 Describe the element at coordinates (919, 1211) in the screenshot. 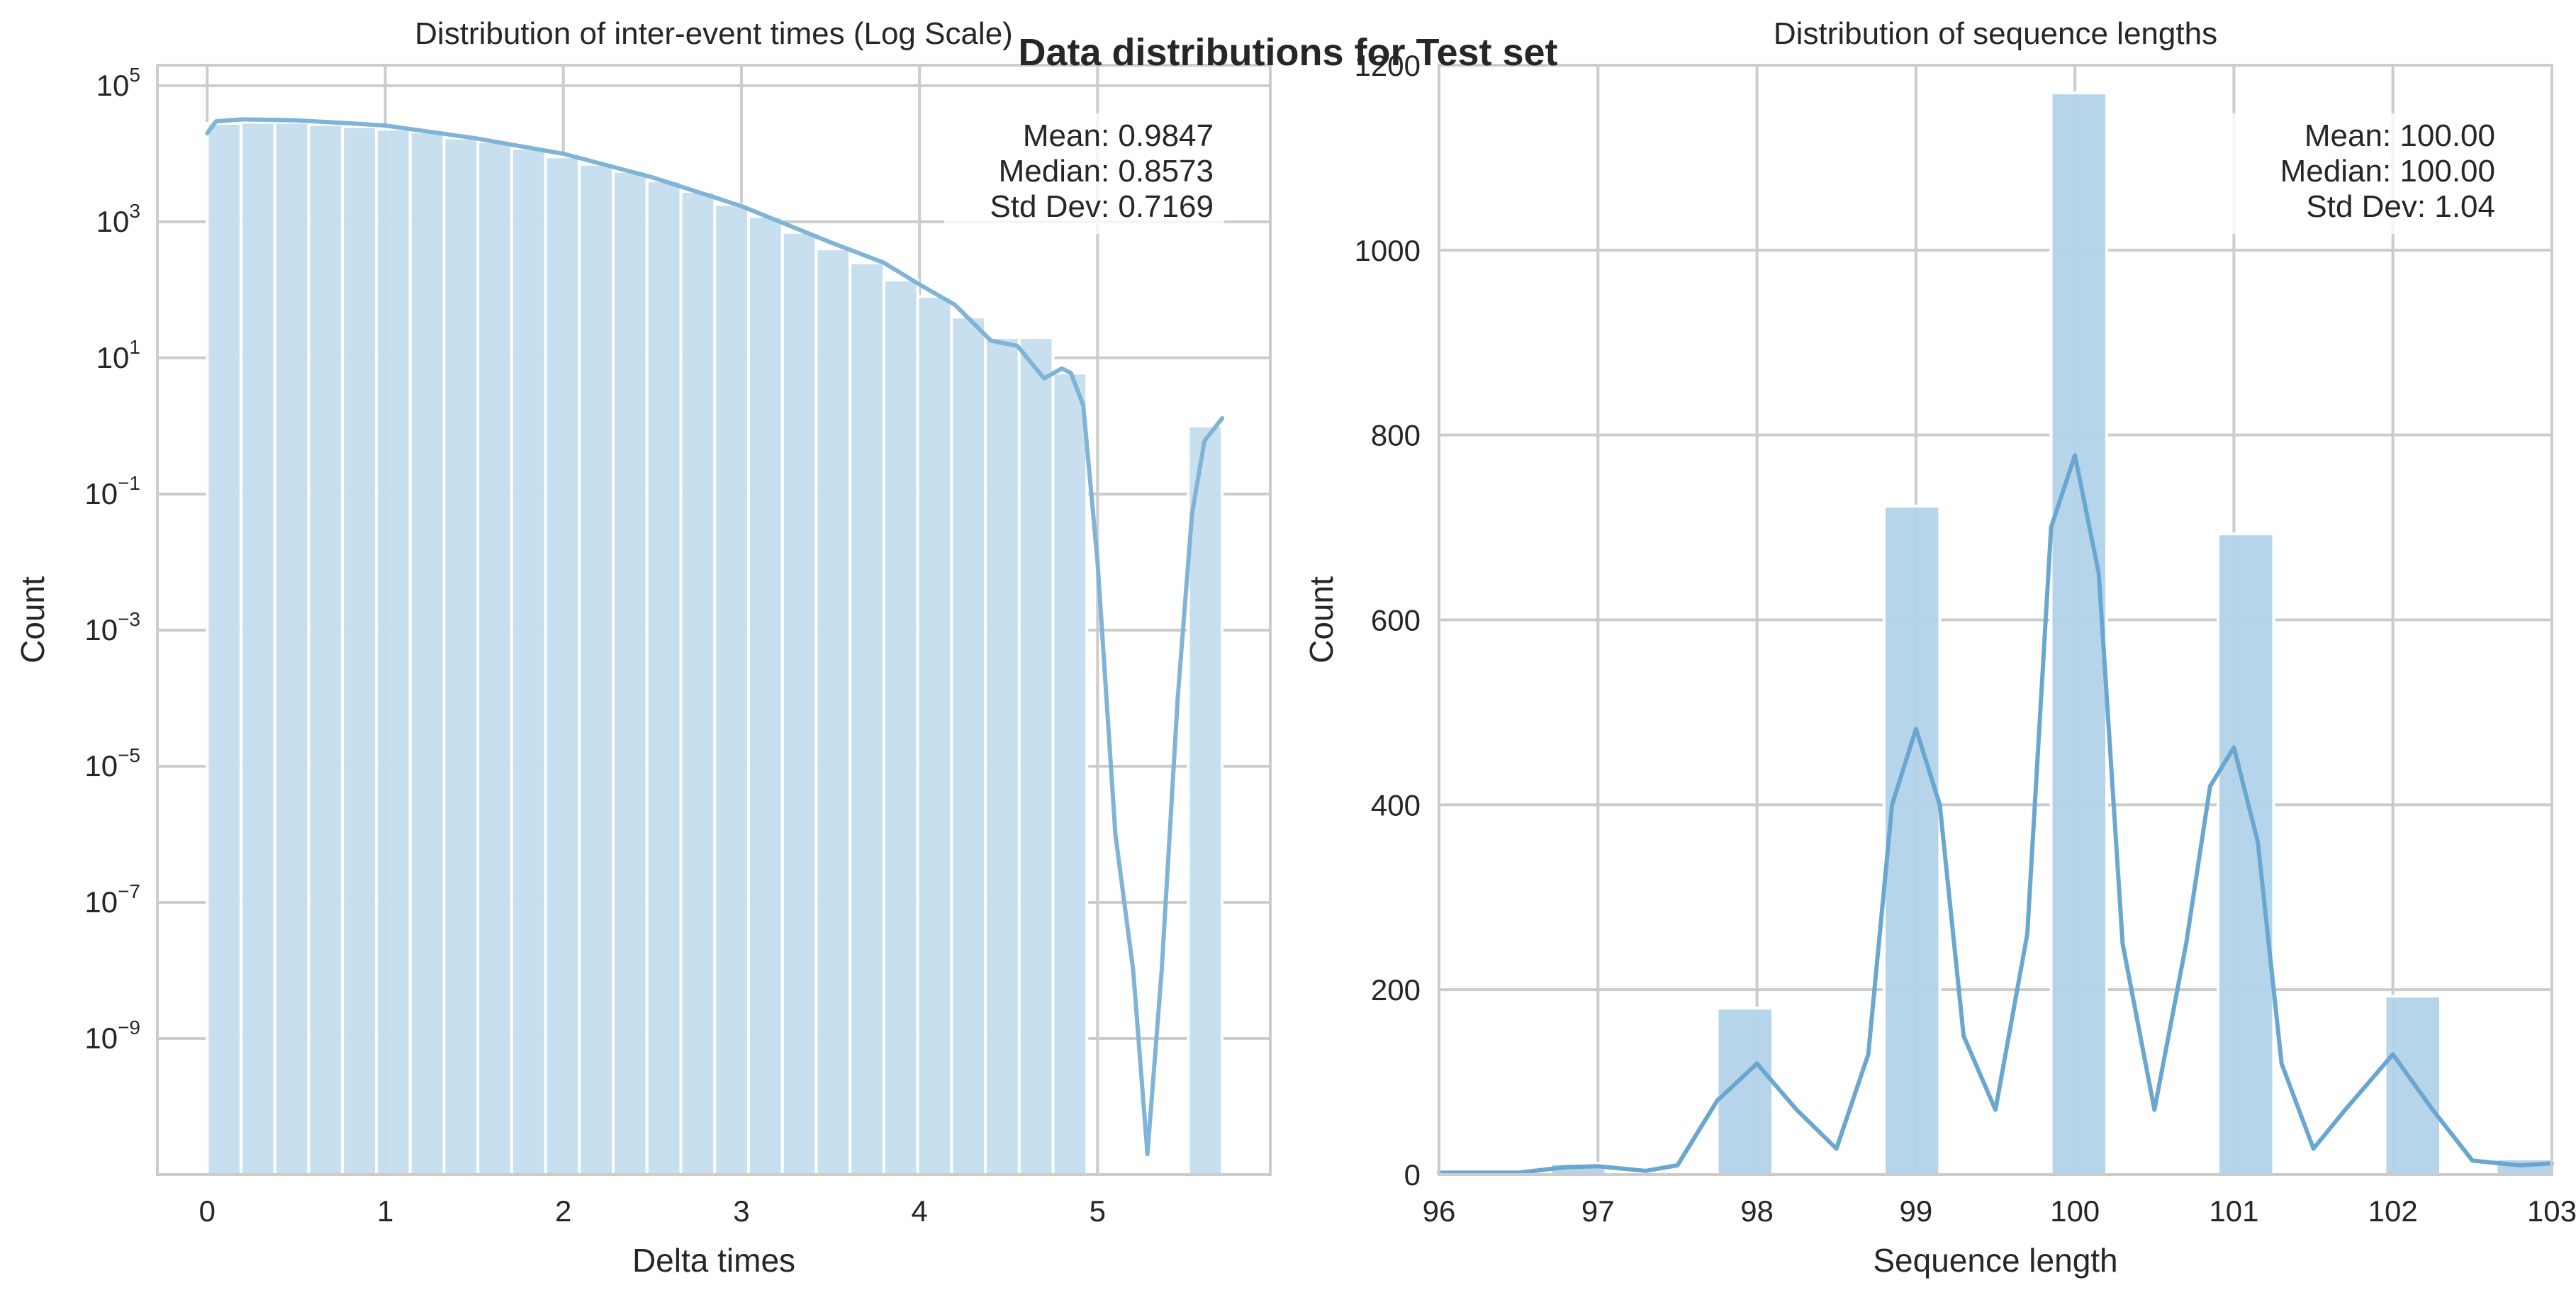

I see `x-tick-label: 4` at that location.